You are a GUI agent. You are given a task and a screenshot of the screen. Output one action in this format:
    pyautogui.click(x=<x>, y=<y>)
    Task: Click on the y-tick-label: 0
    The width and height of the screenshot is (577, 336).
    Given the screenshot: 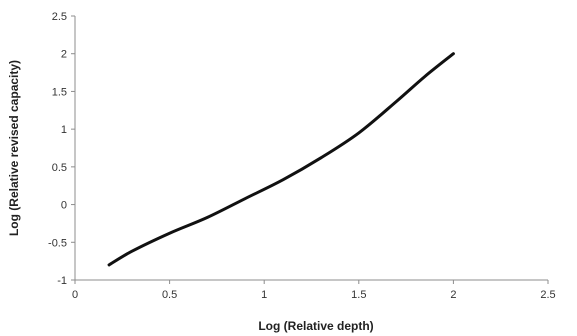 What is the action you would take?
    pyautogui.click(x=64, y=206)
    